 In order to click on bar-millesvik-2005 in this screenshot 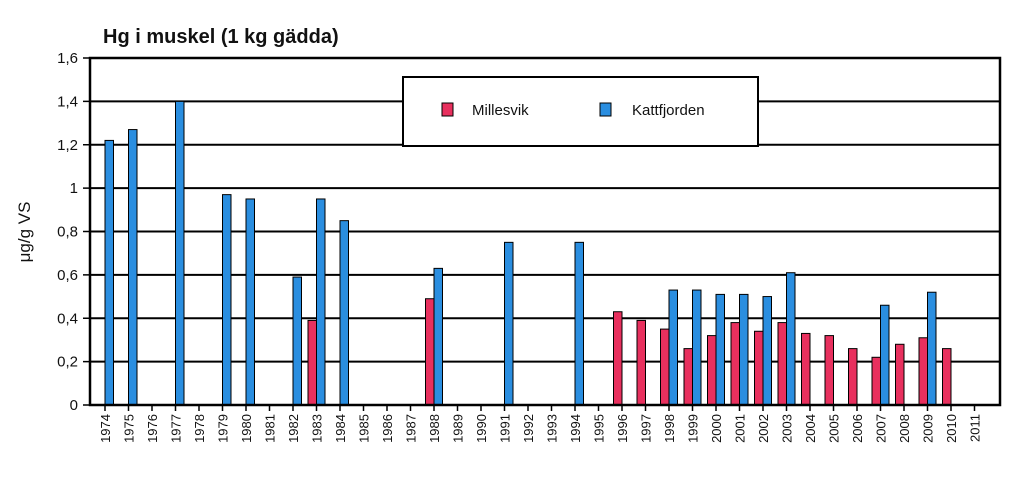, I will do `click(829, 370)`.